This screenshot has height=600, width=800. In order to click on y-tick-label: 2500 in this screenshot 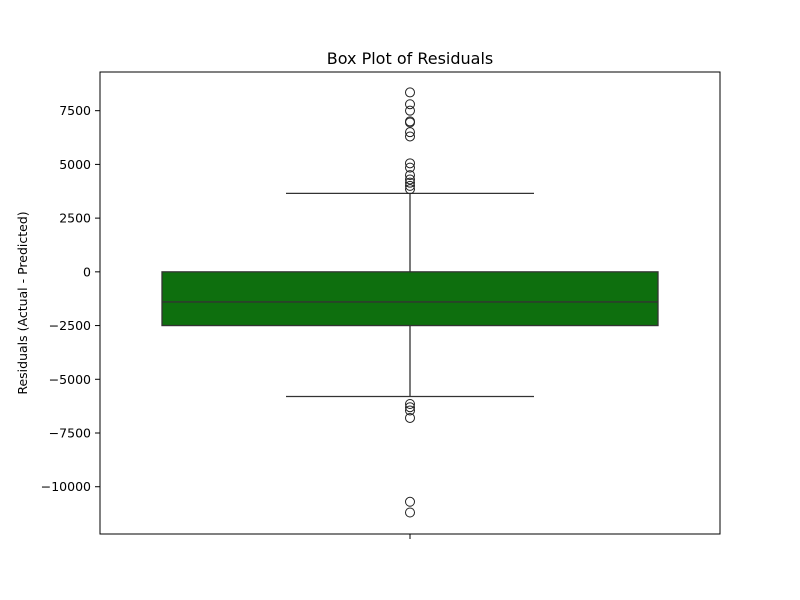, I will do `click(75, 218)`.